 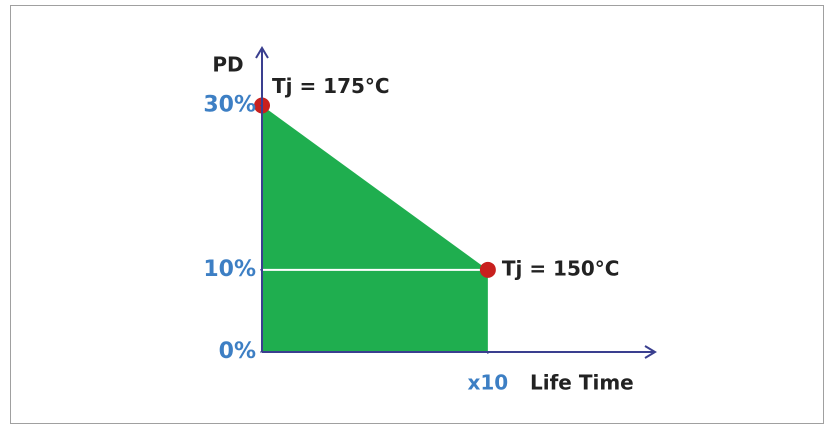 I want to click on y-tick-label: 30%, so click(x=229, y=105).